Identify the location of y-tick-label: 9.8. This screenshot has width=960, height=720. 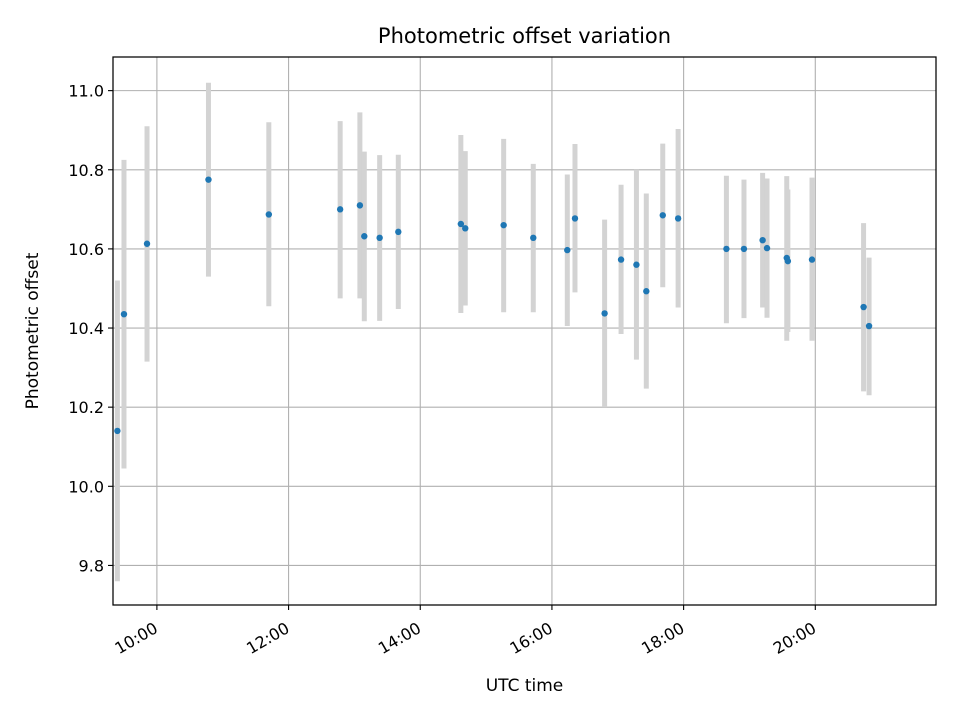
(91, 565).